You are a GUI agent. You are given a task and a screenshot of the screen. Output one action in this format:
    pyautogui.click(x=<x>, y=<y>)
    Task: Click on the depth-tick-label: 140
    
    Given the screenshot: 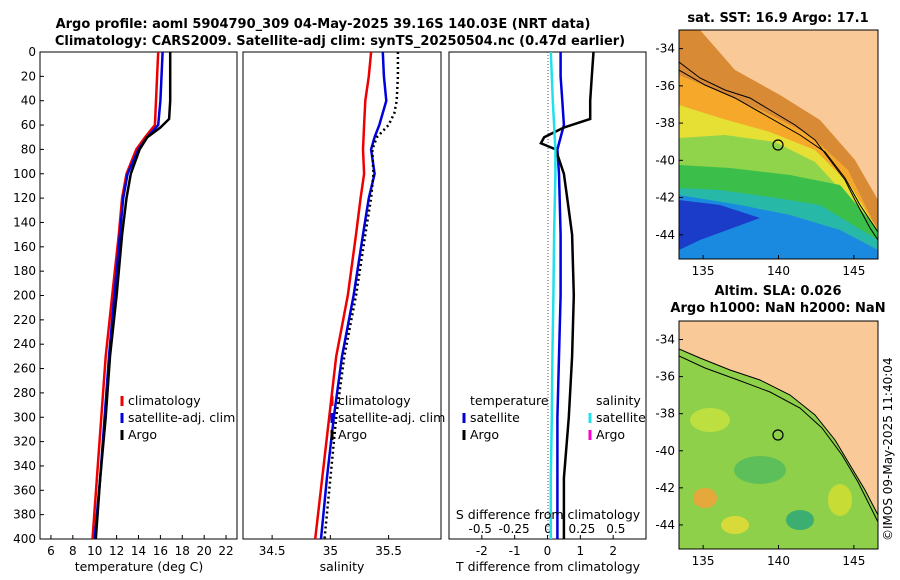 What is the action you would take?
    pyautogui.click(x=24, y=222)
    